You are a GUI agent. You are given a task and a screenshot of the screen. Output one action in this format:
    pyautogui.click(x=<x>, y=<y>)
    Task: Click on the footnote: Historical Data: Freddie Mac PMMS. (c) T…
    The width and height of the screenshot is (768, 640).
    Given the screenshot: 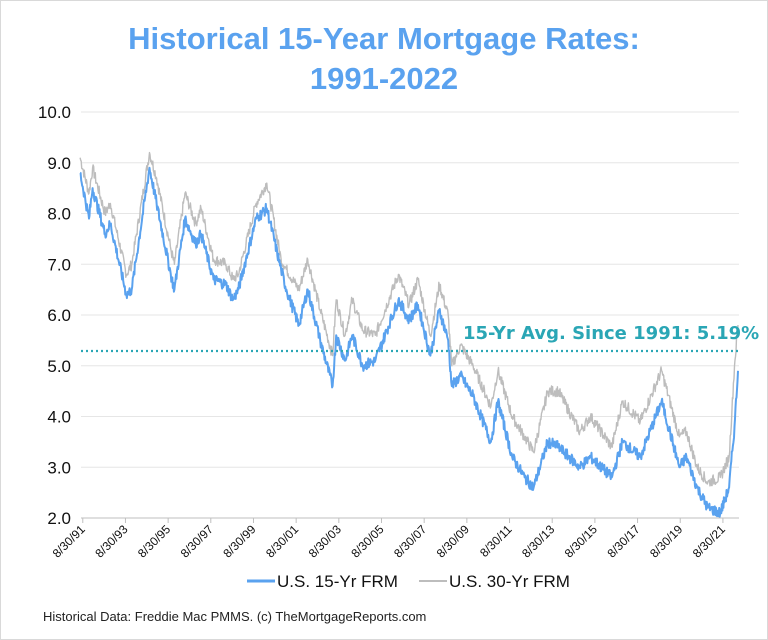 What is the action you would take?
    pyautogui.click(x=235, y=616)
    